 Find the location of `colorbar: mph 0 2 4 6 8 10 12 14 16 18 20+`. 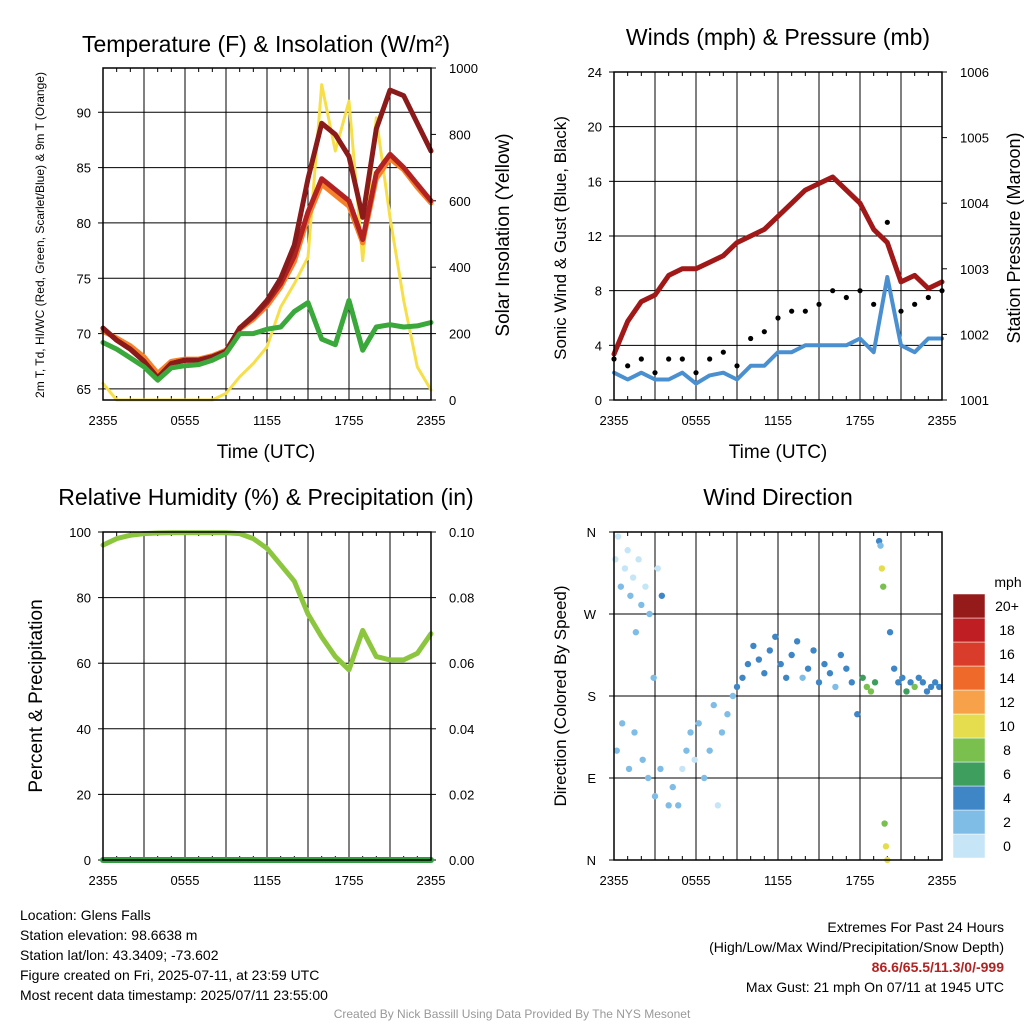

colorbar: mph 0 2 4 6 8 10 12 14 16 18 20+ is located at coordinates (987, 716).